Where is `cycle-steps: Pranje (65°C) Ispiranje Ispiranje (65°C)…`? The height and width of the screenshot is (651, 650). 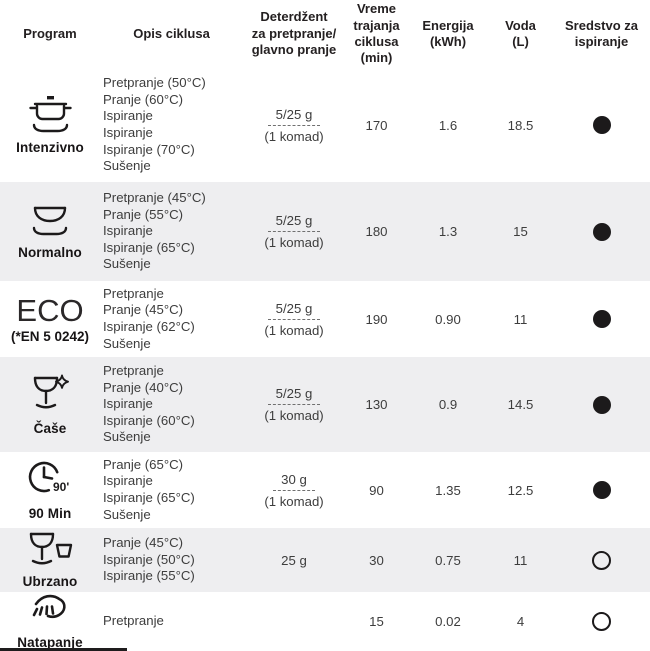
cycle-steps: Pranje (65°C) Ispiranje Ispiranje (65°C)… is located at coordinates (171, 490).